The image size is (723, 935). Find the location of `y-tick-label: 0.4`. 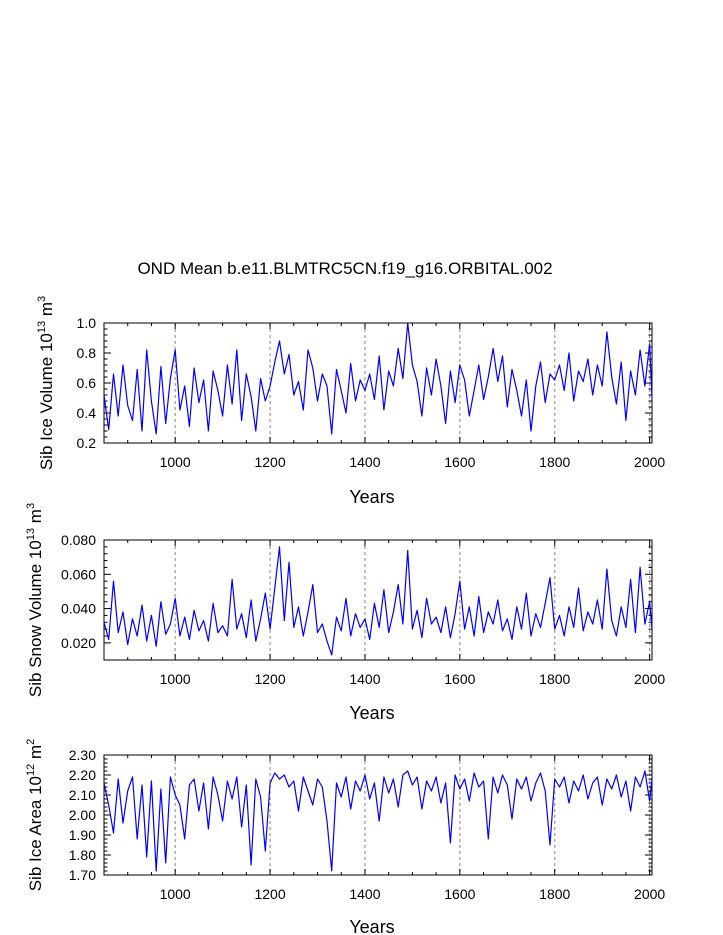

y-tick-label: 0.4 is located at coordinates (87, 413).